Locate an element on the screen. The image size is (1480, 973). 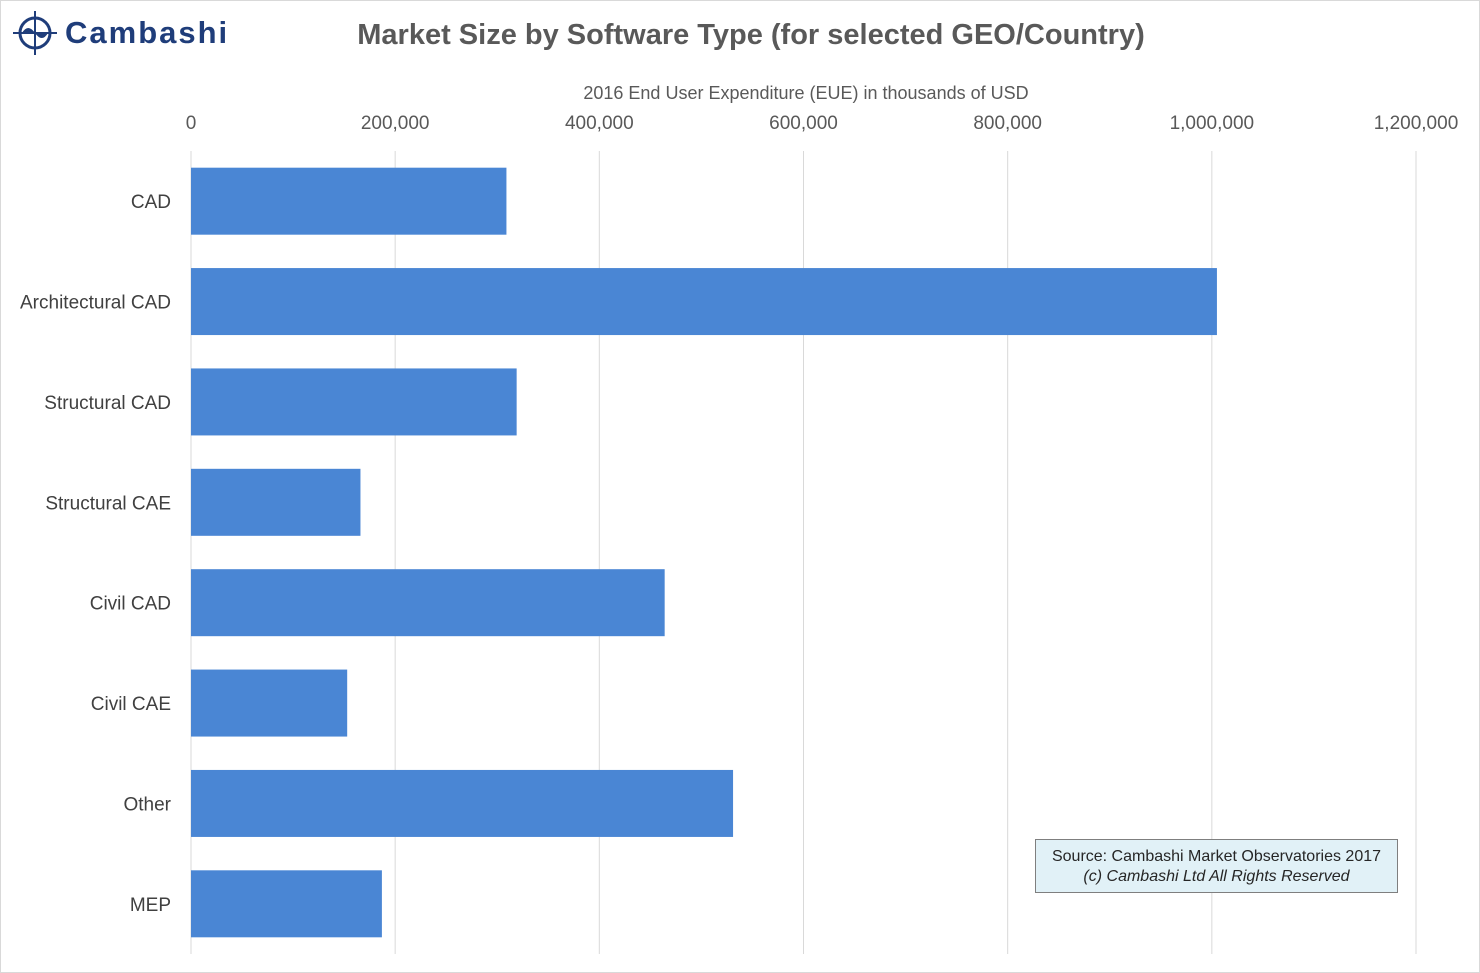
x-tick-label: 800,000 is located at coordinates (1007, 123).